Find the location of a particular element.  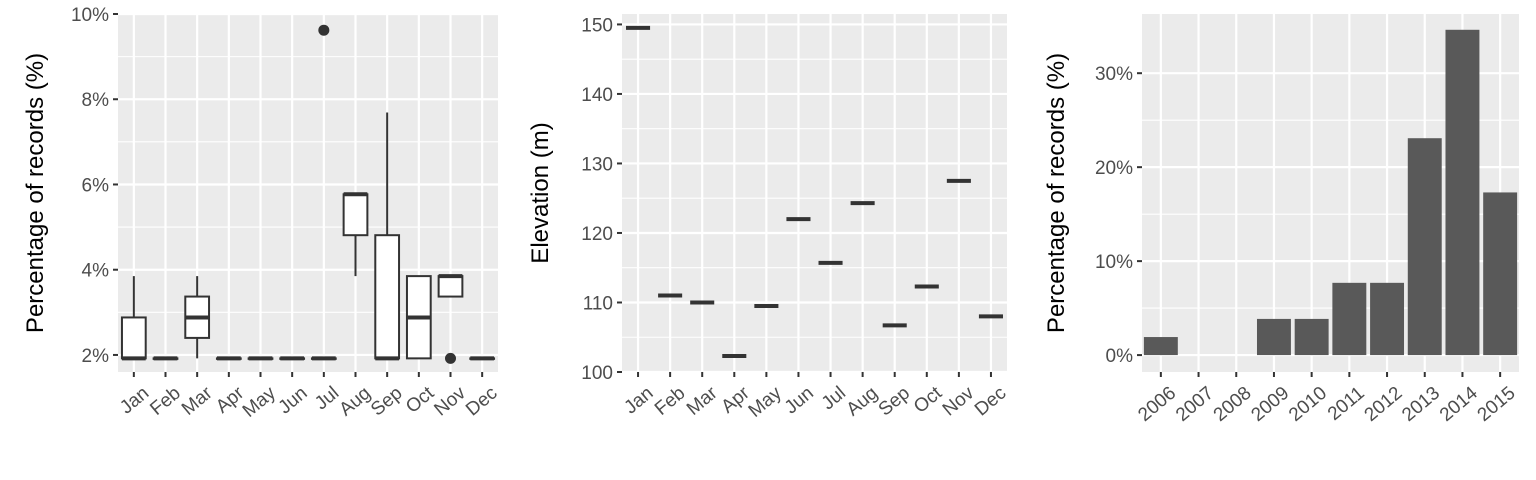

x-tick-label: 2014 is located at coordinates (1459, 404).